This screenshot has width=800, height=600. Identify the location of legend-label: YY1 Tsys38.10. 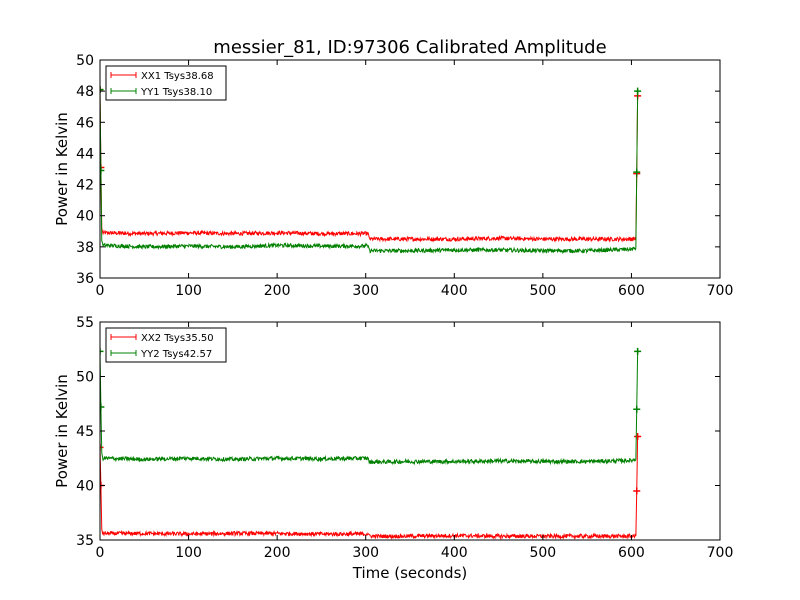
(176, 92).